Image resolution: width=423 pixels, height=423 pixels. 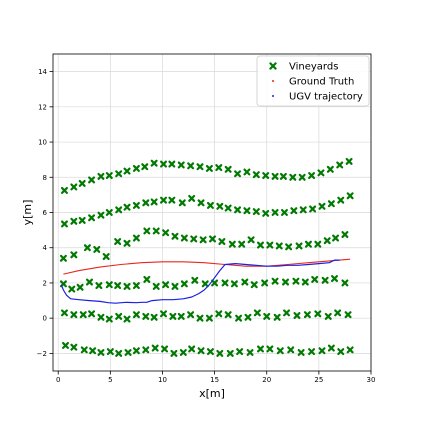 What do you see at coordinates (110, 380) in the screenshot?
I see `x-tick-label: 5` at bounding box center [110, 380].